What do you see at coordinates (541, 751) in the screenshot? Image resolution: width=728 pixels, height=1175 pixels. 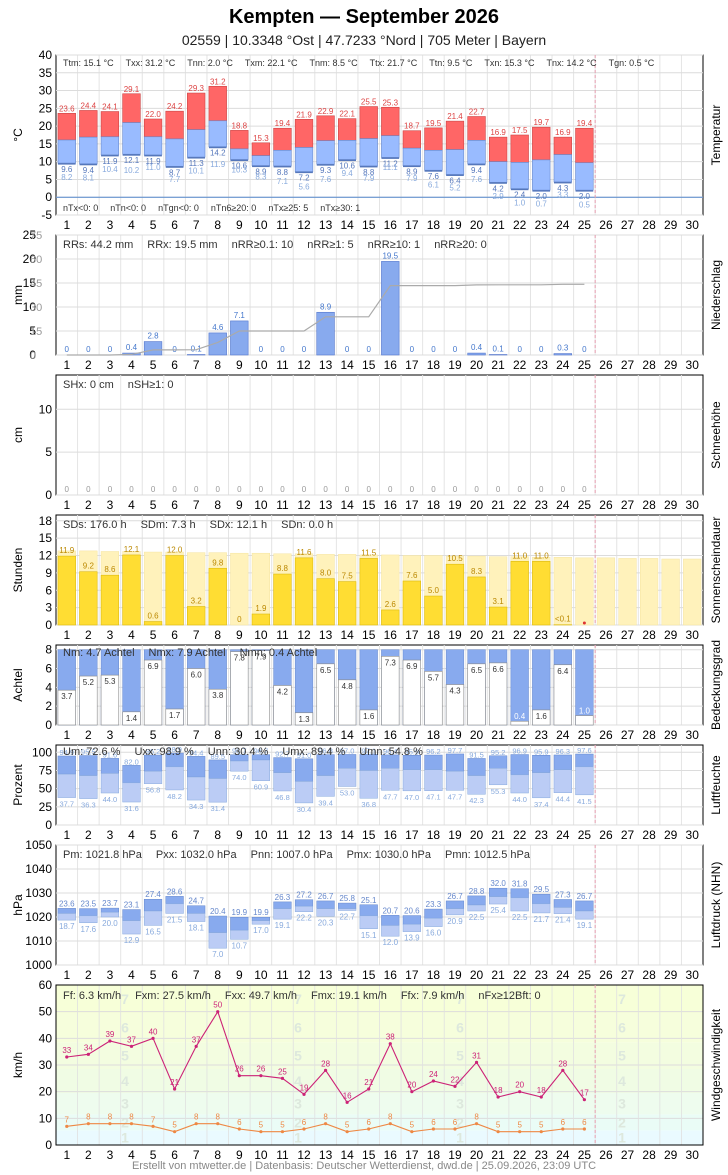 I see `luftfeuchte-max-label: 95.9` at bounding box center [541, 751].